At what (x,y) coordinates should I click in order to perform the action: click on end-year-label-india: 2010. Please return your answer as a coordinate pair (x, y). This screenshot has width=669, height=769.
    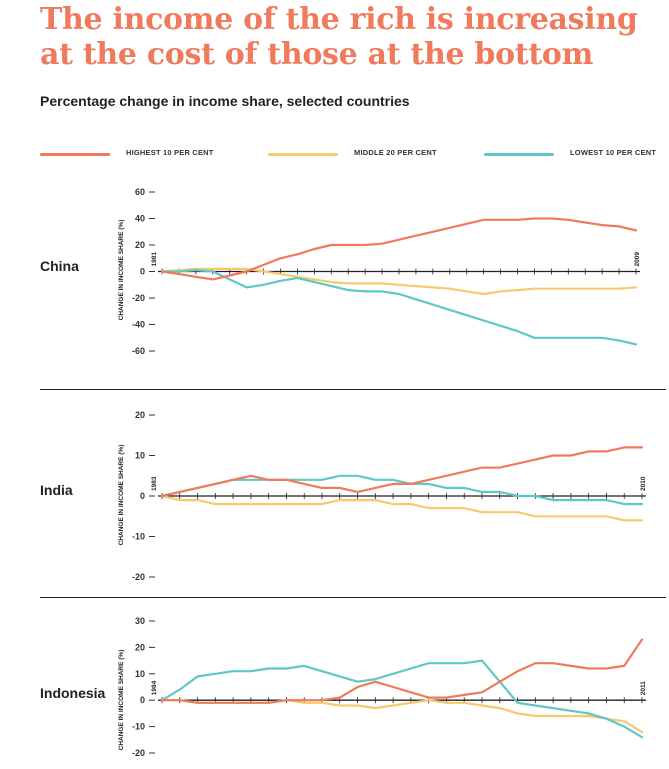
    Looking at the image, I should click on (643, 483).